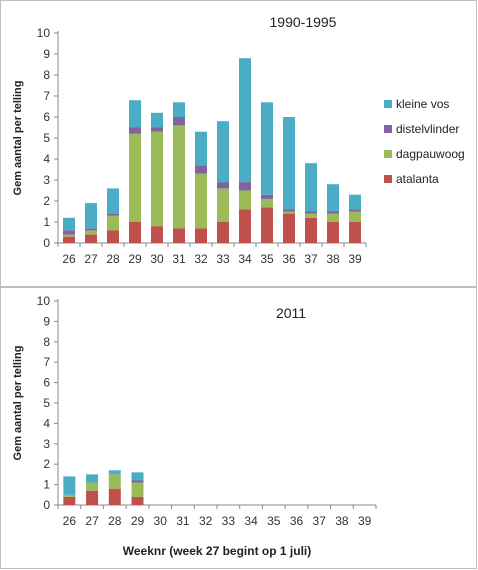 The width and height of the screenshot is (478, 570). Describe the element at coordinates (46, 243) in the screenshot. I see `y-tick-label: 0` at that location.